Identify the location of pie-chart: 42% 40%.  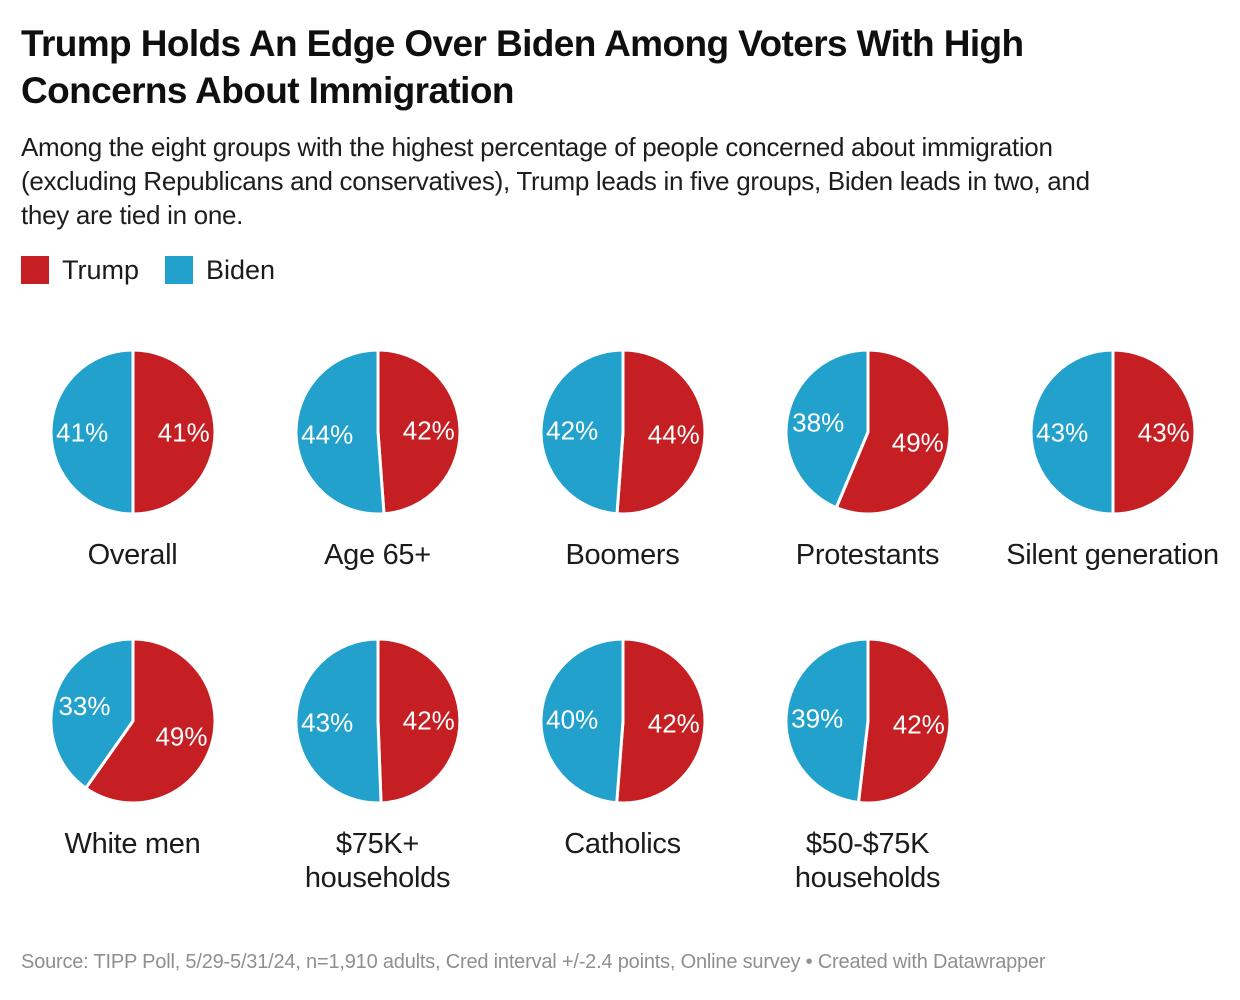
(622, 721).